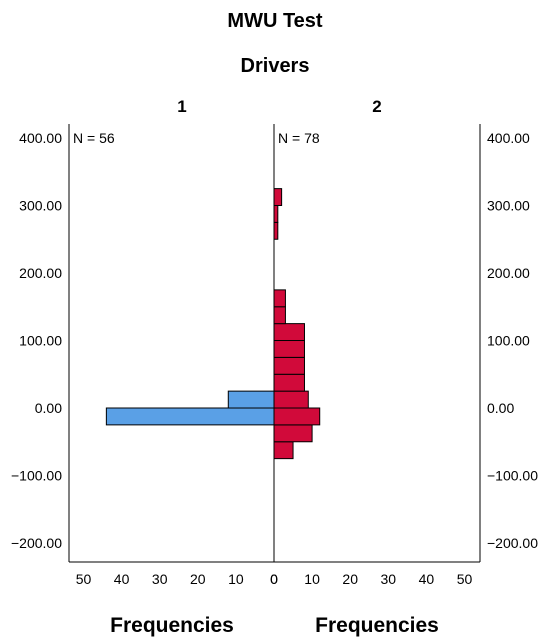 This screenshot has width=550, height=640. I want to click on group-1-n-label: N = 56, so click(94, 138).